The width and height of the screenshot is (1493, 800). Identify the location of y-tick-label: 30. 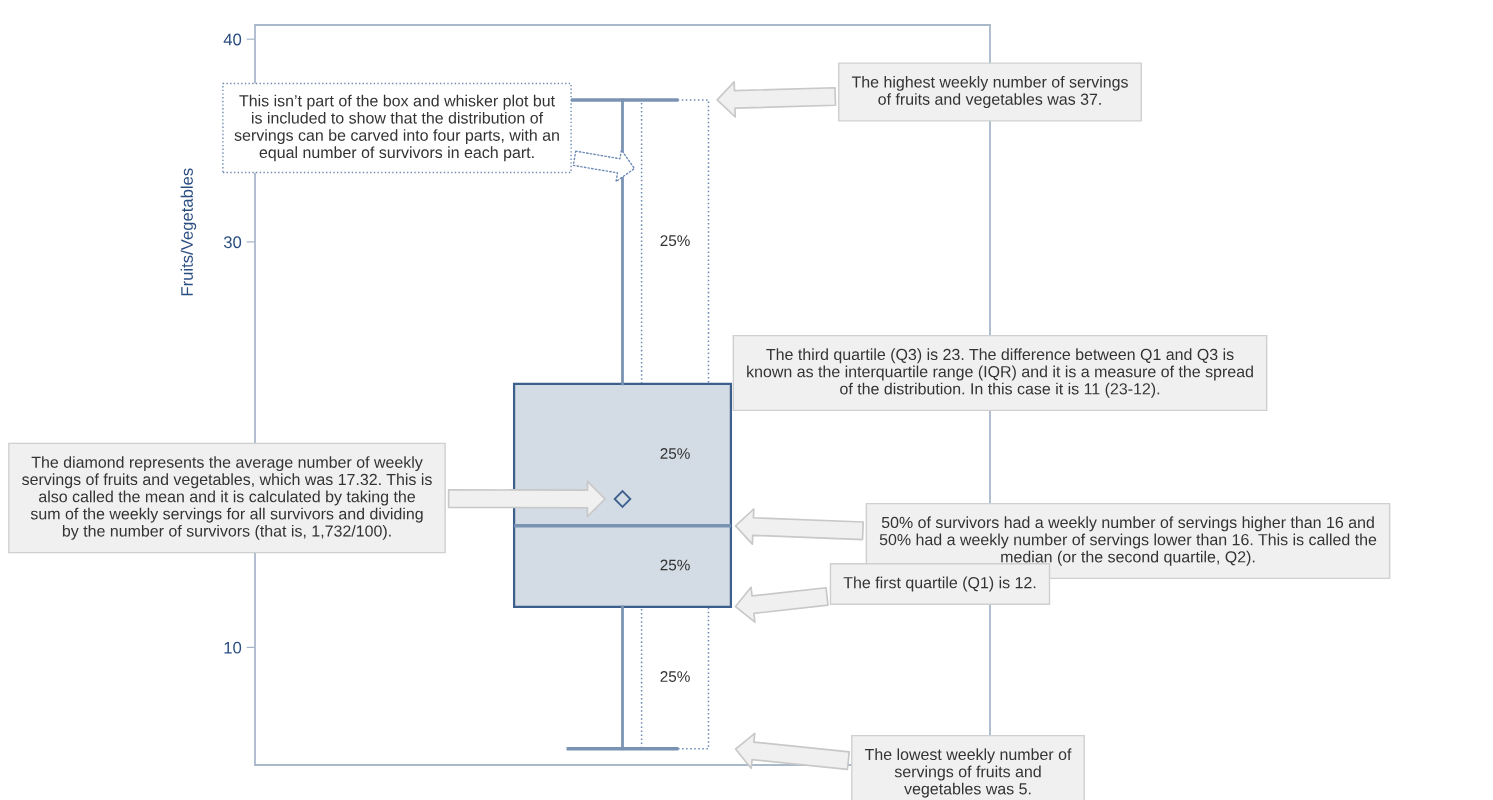
(232, 242).